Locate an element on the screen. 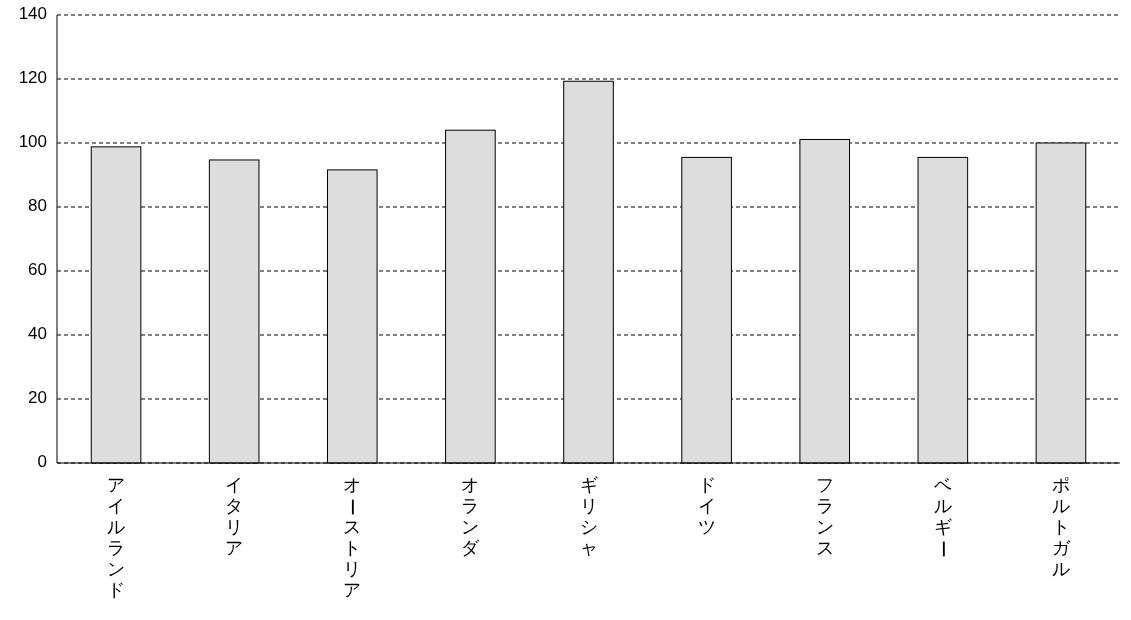 Image resolution: width=1131 pixels, height=620 pixels. x-tick-label: ドイツ is located at coordinates (706, 506).